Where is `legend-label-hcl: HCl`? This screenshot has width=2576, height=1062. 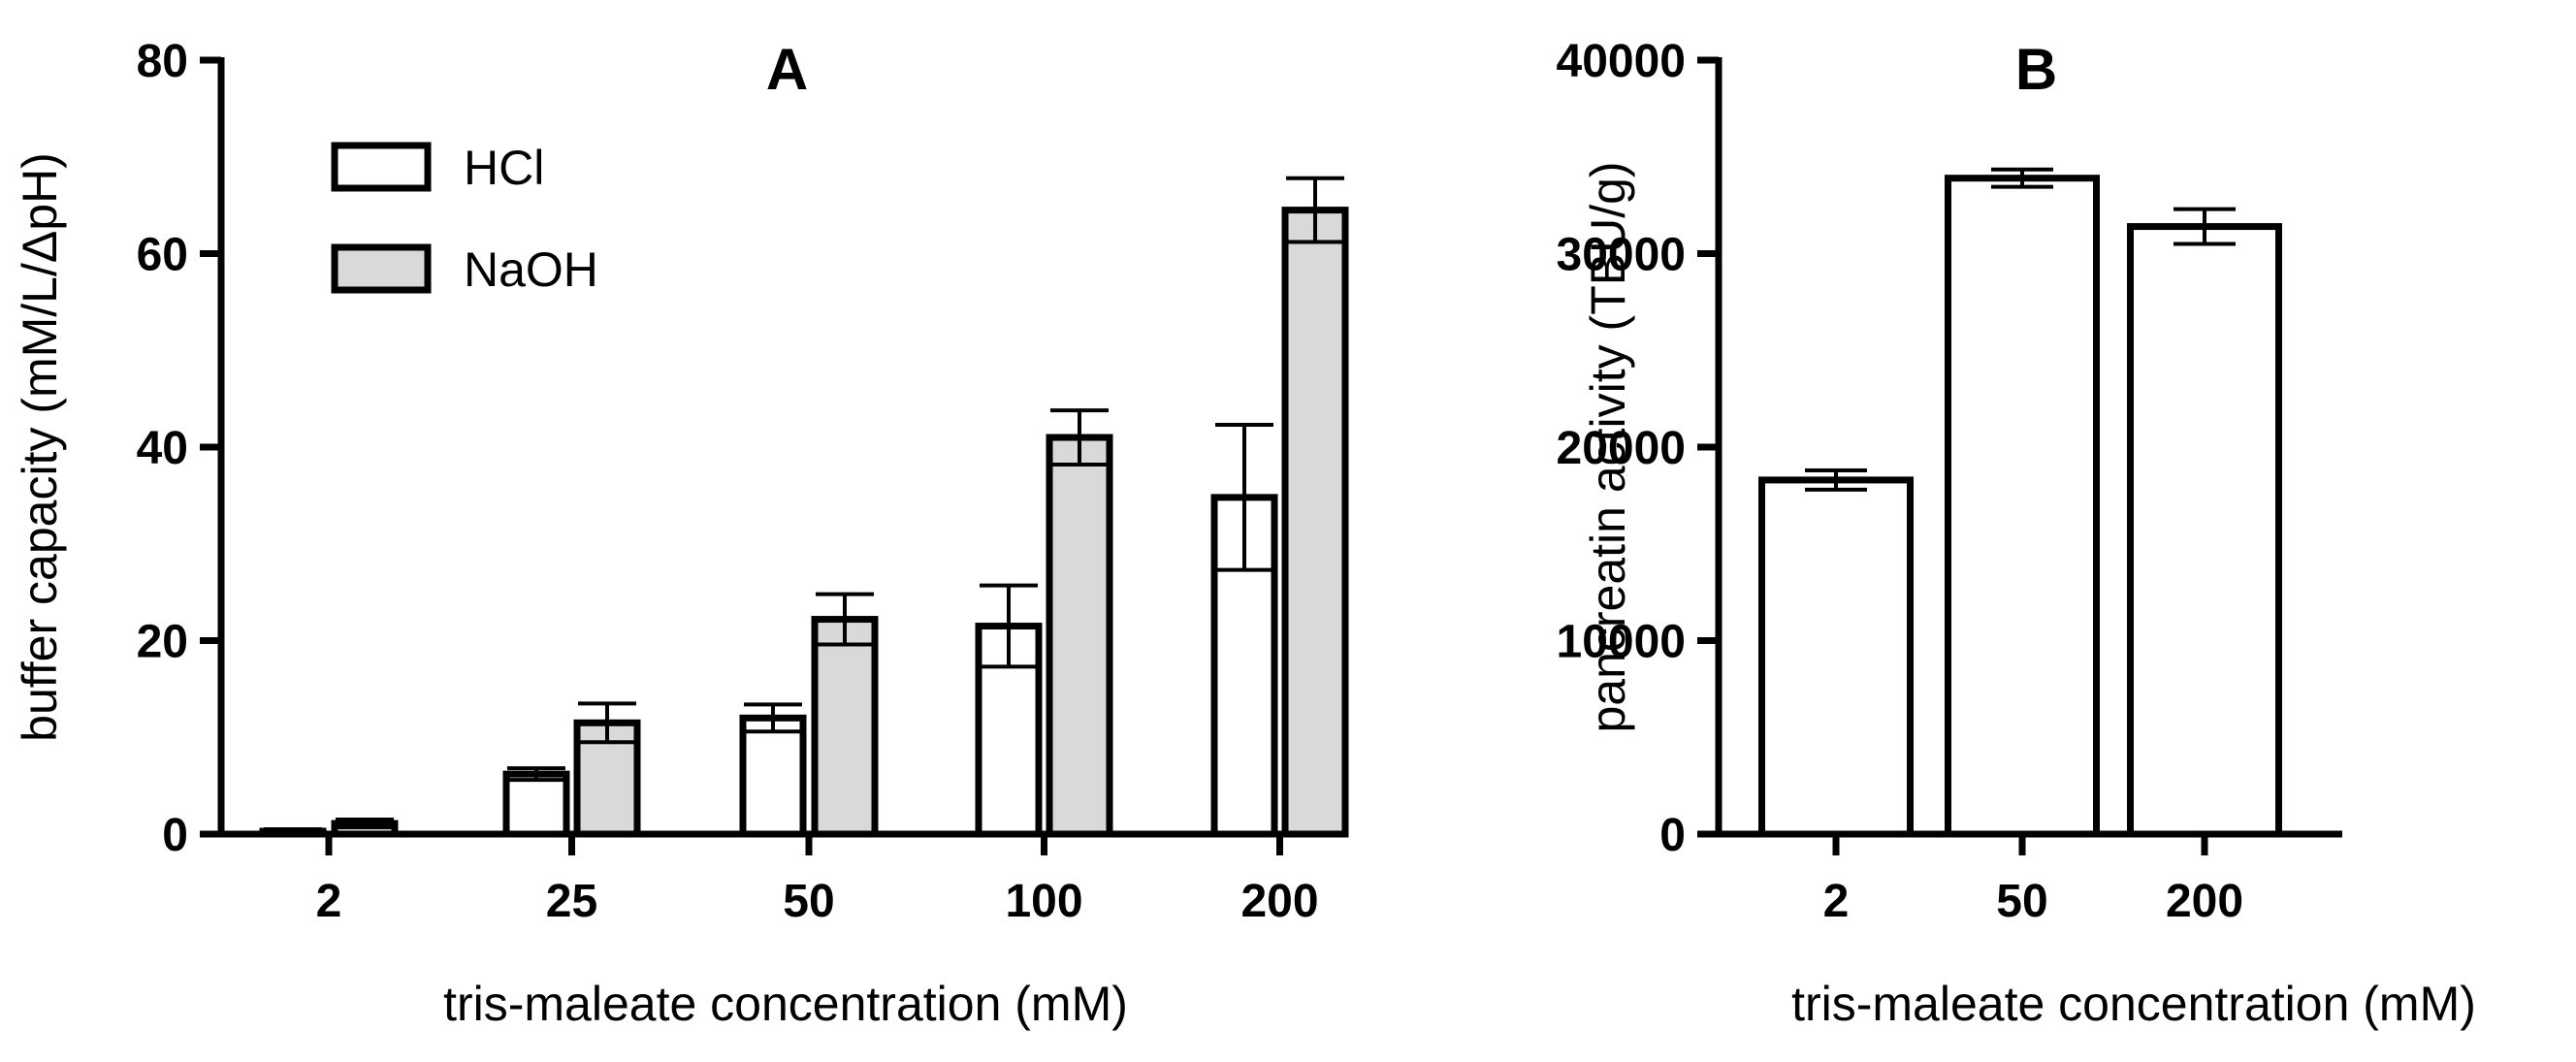 legend-label-hcl: HCl is located at coordinates (504, 168).